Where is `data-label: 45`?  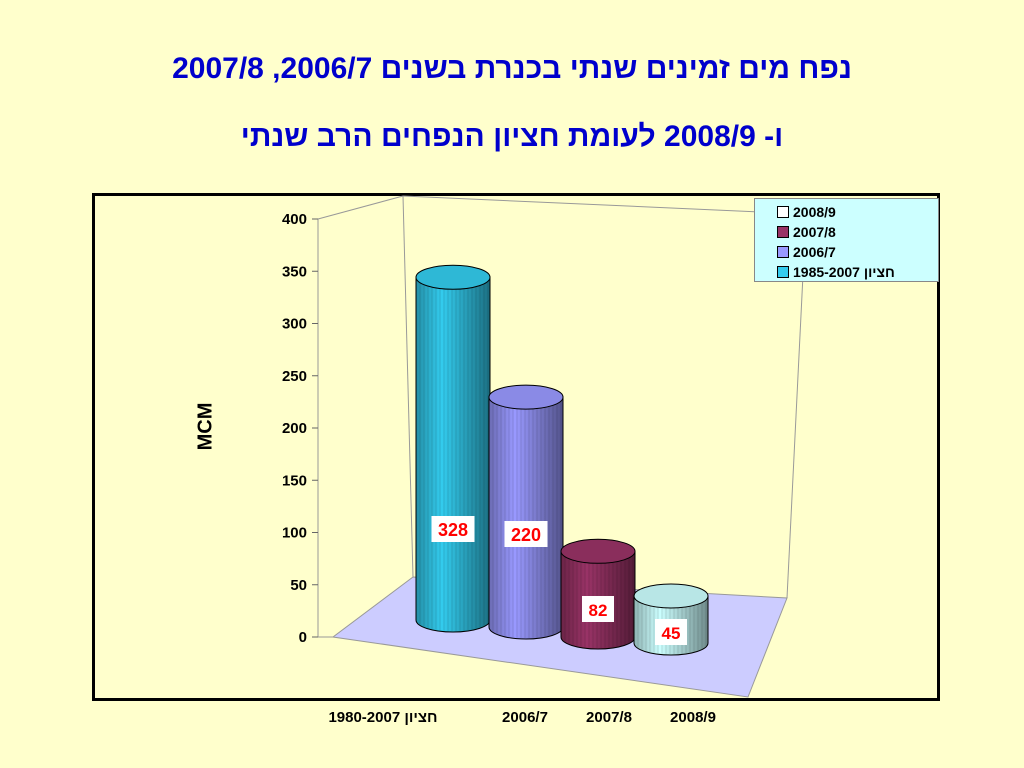 data-label: 45 is located at coordinates (671, 633).